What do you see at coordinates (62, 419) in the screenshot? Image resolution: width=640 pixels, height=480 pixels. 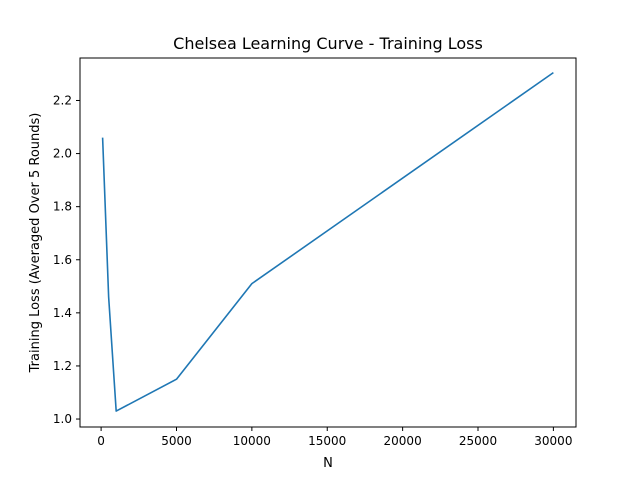 I see `y-tick-label: 1.0` at bounding box center [62, 419].